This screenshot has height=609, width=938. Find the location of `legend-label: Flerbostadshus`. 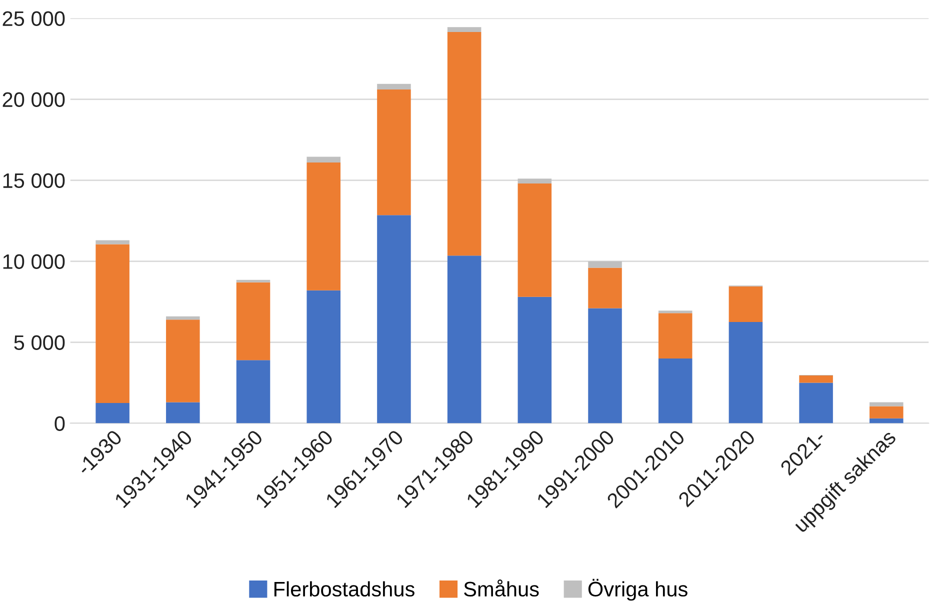

legend-label: Flerbostadshus is located at coordinates (344, 589).